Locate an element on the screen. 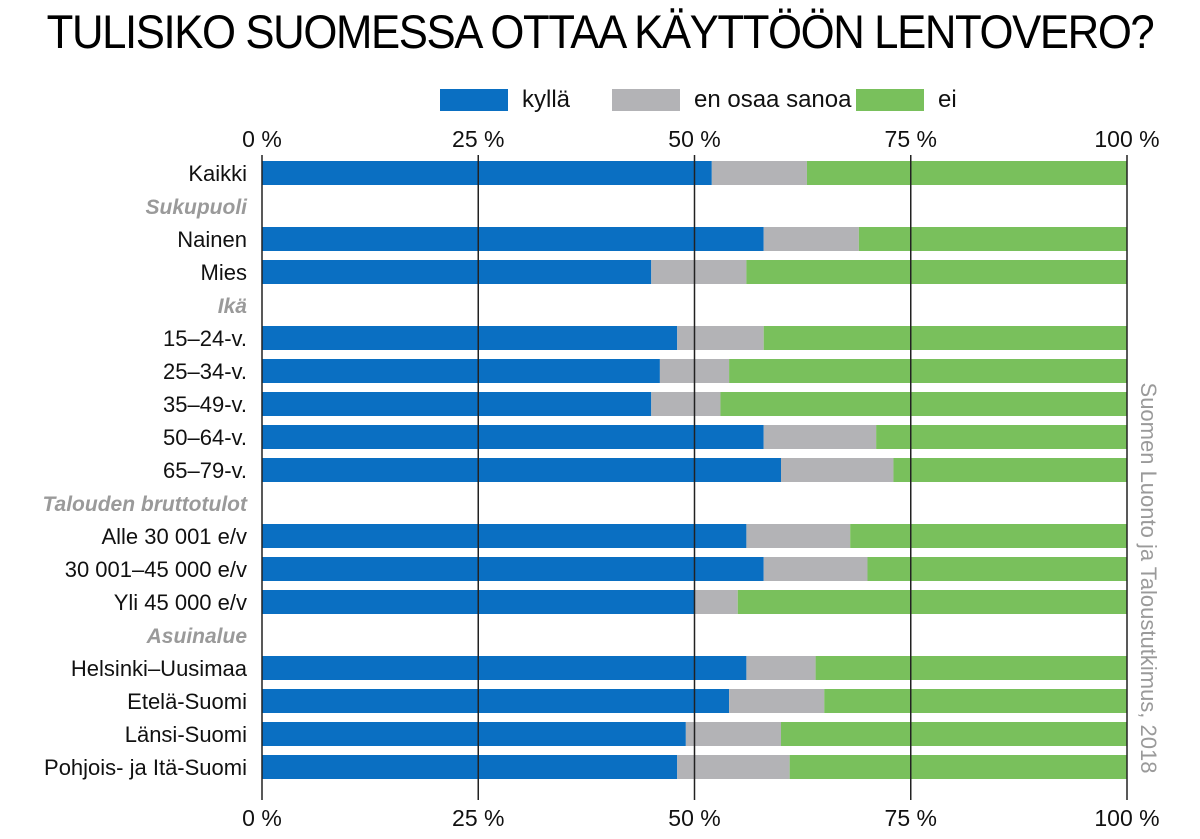  x-tick-label-bottom: 100 % is located at coordinates (1126, 818).